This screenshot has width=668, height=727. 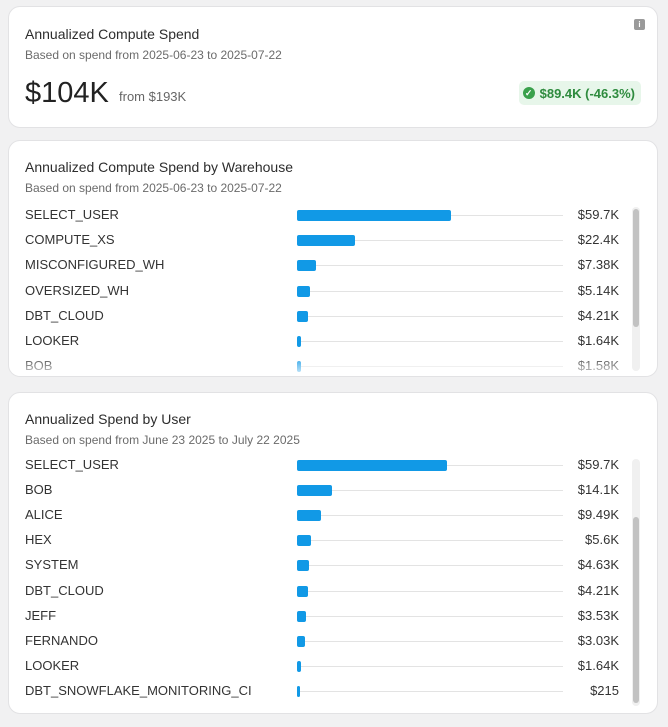 What do you see at coordinates (604, 690) in the screenshot?
I see `row-value: $215` at bounding box center [604, 690].